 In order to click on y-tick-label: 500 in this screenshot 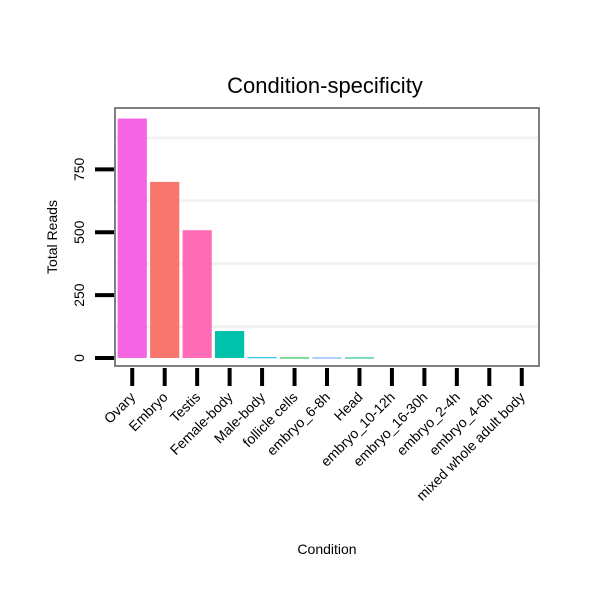, I will do `click(79, 232)`.